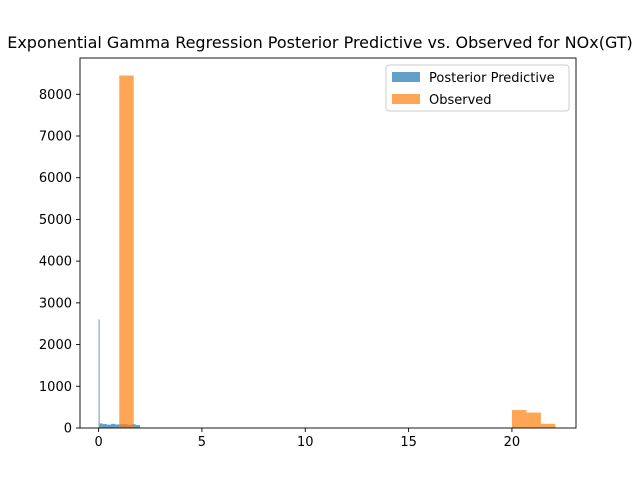  Describe the element at coordinates (98, 442) in the screenshot. I see `x-tick-label: 0` at that location.